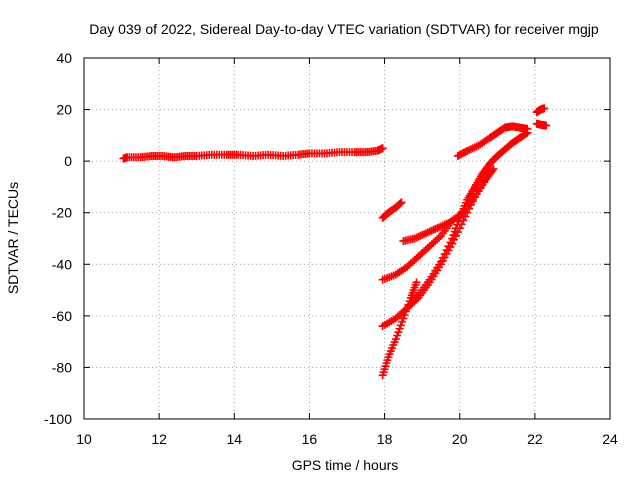 This screenshot has height=480, width=640. What do you see at coordinates (68, 161) in the screenshot?
I see `y-tick-label: 0` at bounding box center [68, 161].